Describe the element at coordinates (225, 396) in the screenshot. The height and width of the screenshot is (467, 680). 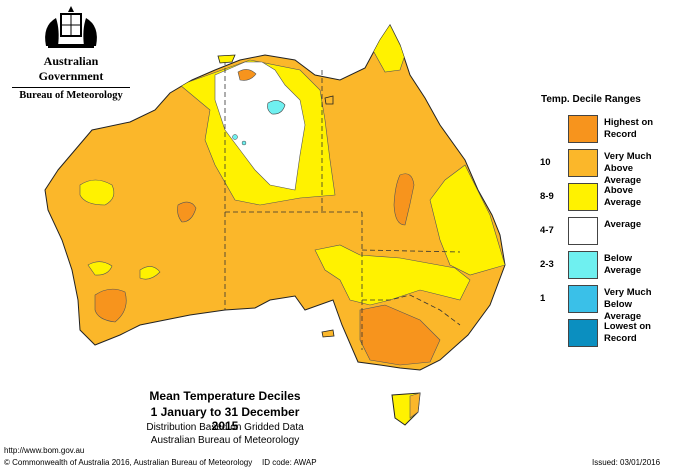
I see `map-title: Mean Temperature Deciles` at that location.